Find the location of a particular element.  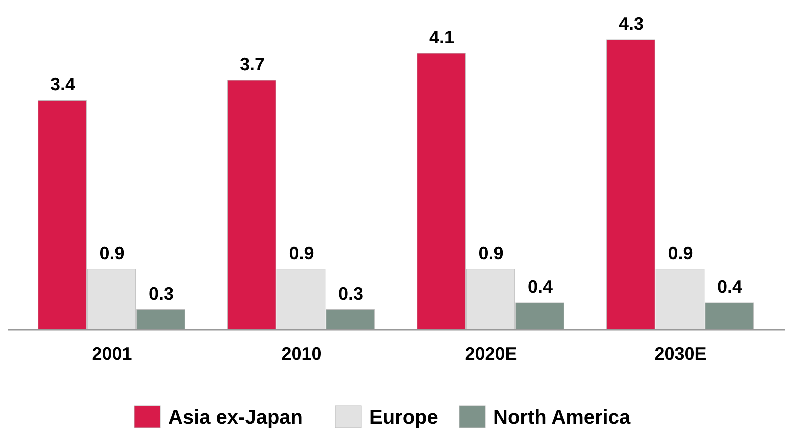

data-label: 4.3 is located at coordinates (631, 24).